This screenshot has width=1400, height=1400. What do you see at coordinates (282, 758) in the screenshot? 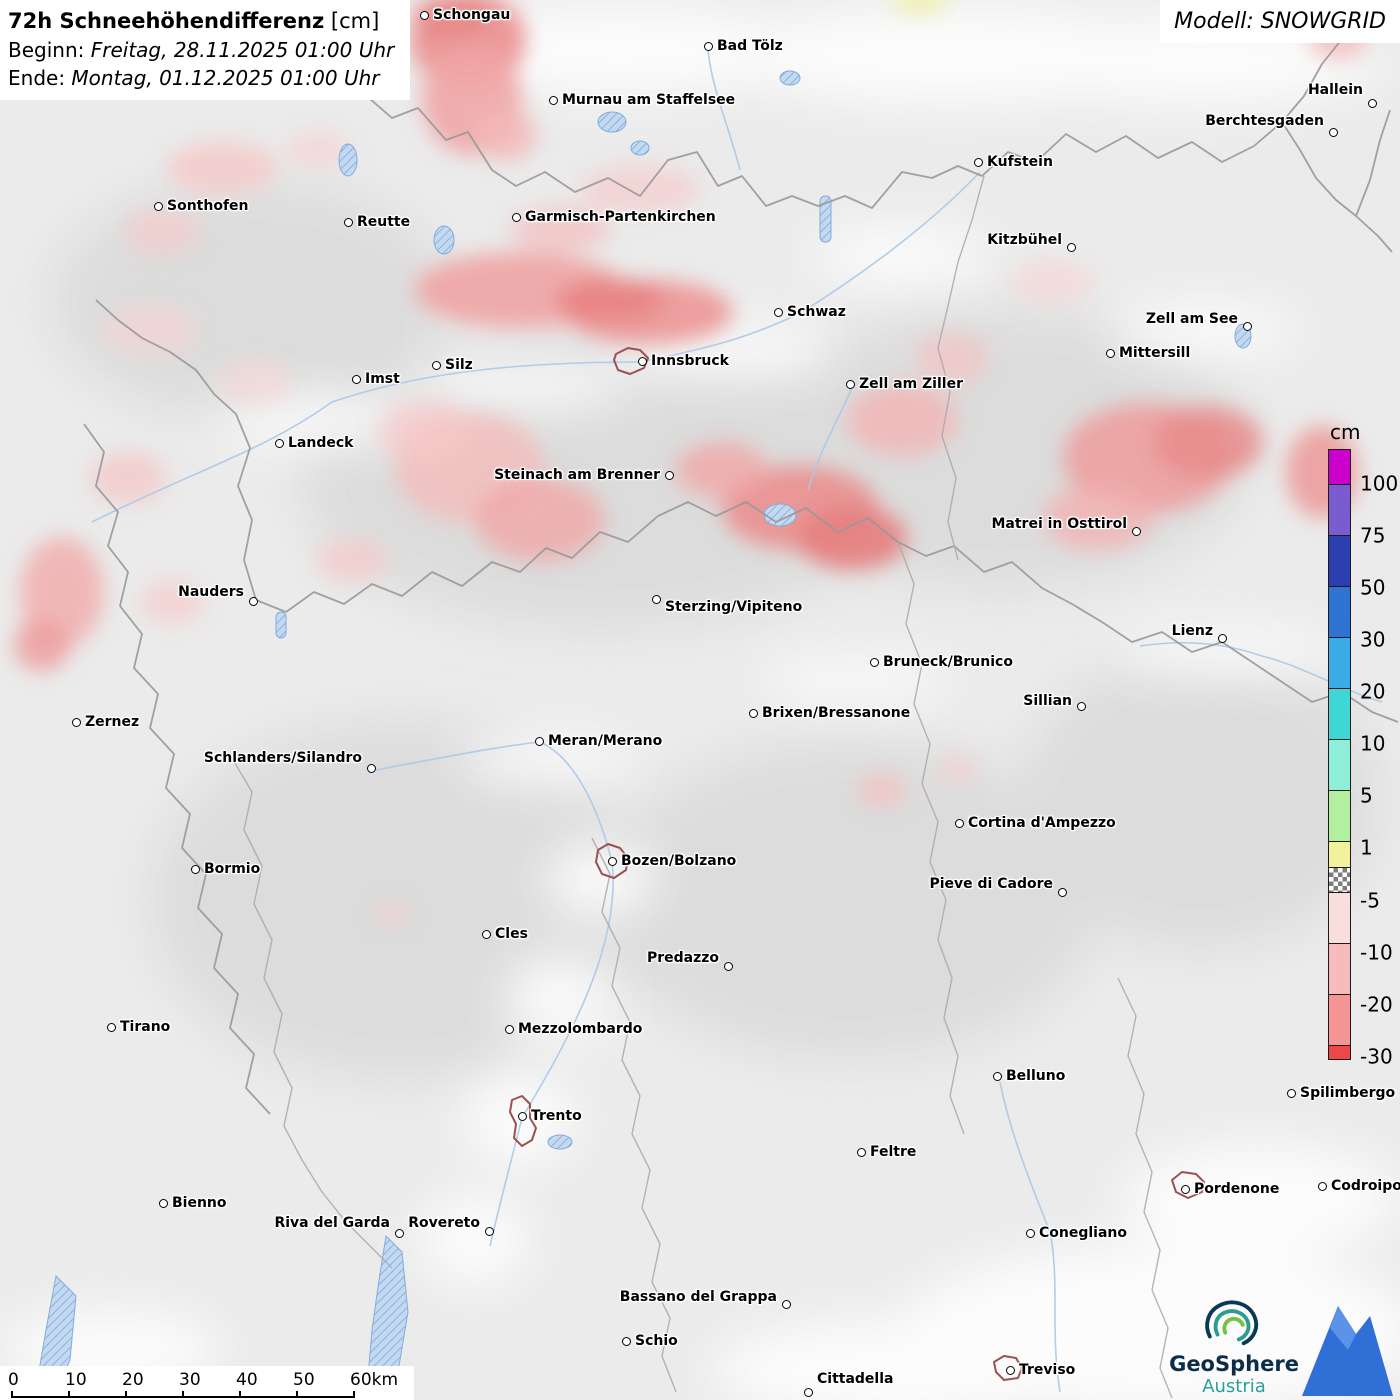
I see `city-label: Schlanders/Silandro` at bounding box center [282, 758].